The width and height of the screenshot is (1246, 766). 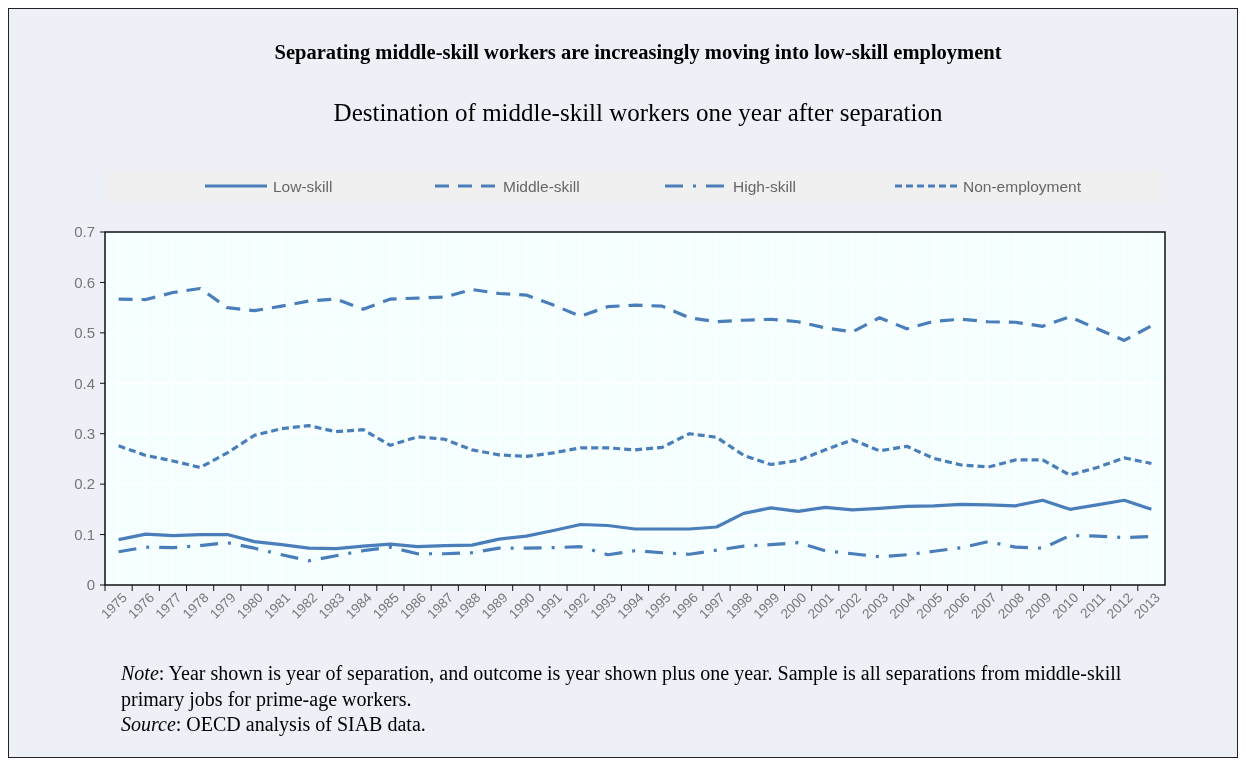 What do you see at coordinates (90, 585) in the screenshot?
I see `y-tick-label: 0` at bounding box center [90, 585].